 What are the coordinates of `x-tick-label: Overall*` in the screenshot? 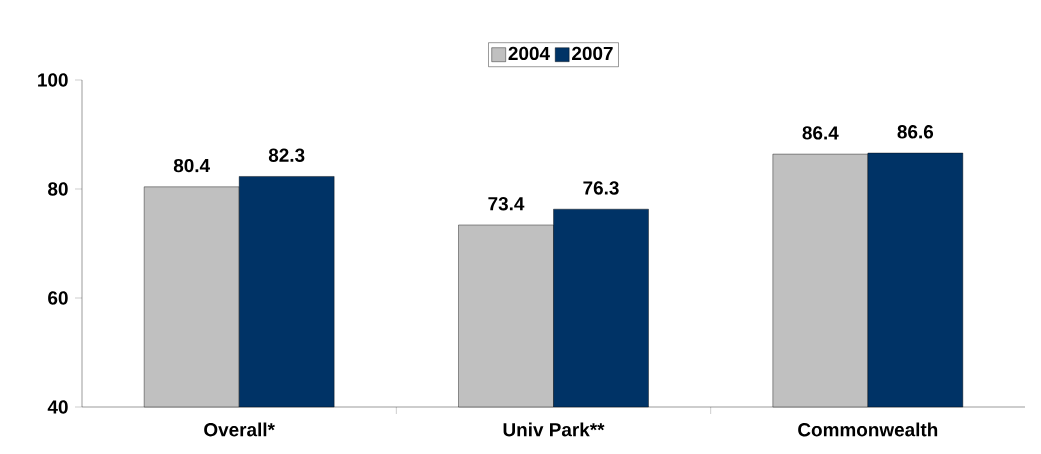 It's located at (239, 429).